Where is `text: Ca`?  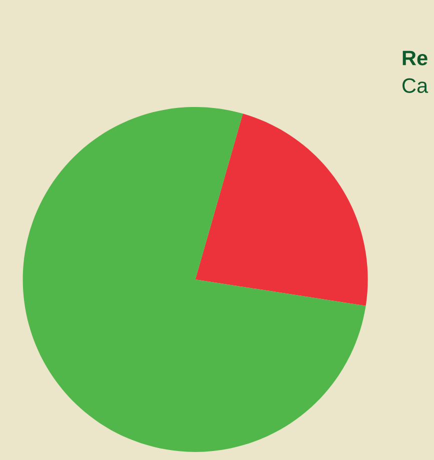 text: Ca is located at coordinates (415, 85).